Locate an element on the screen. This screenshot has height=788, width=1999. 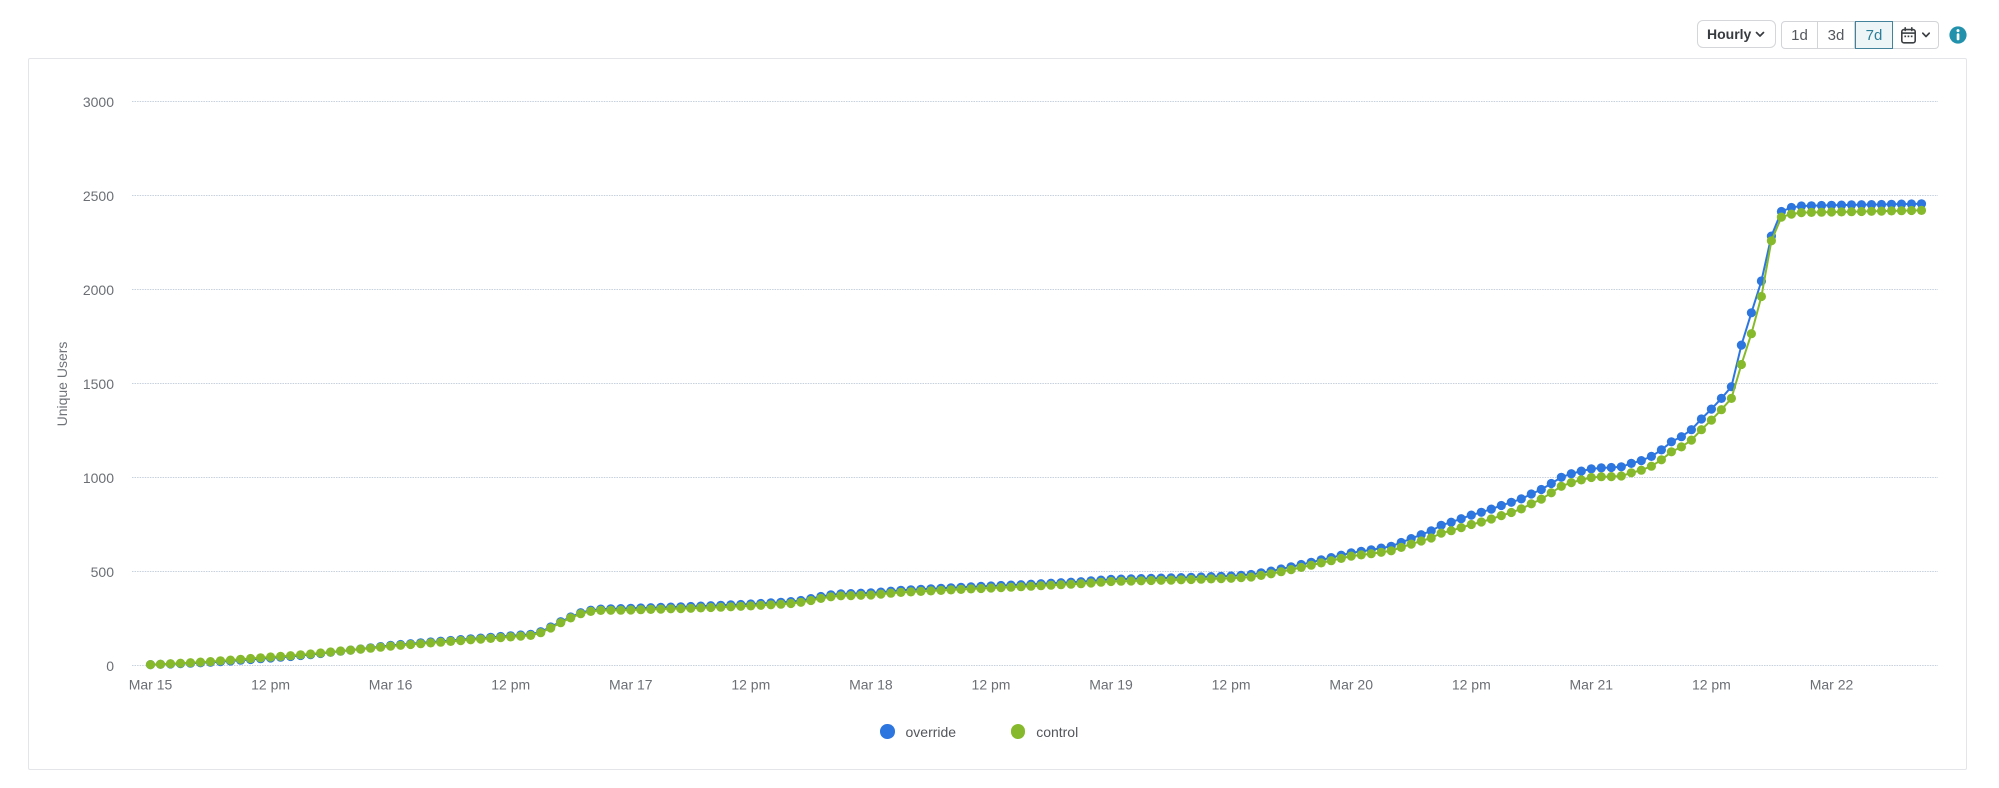
svg-text: Mar 16 is located at coordinates (391, 685).